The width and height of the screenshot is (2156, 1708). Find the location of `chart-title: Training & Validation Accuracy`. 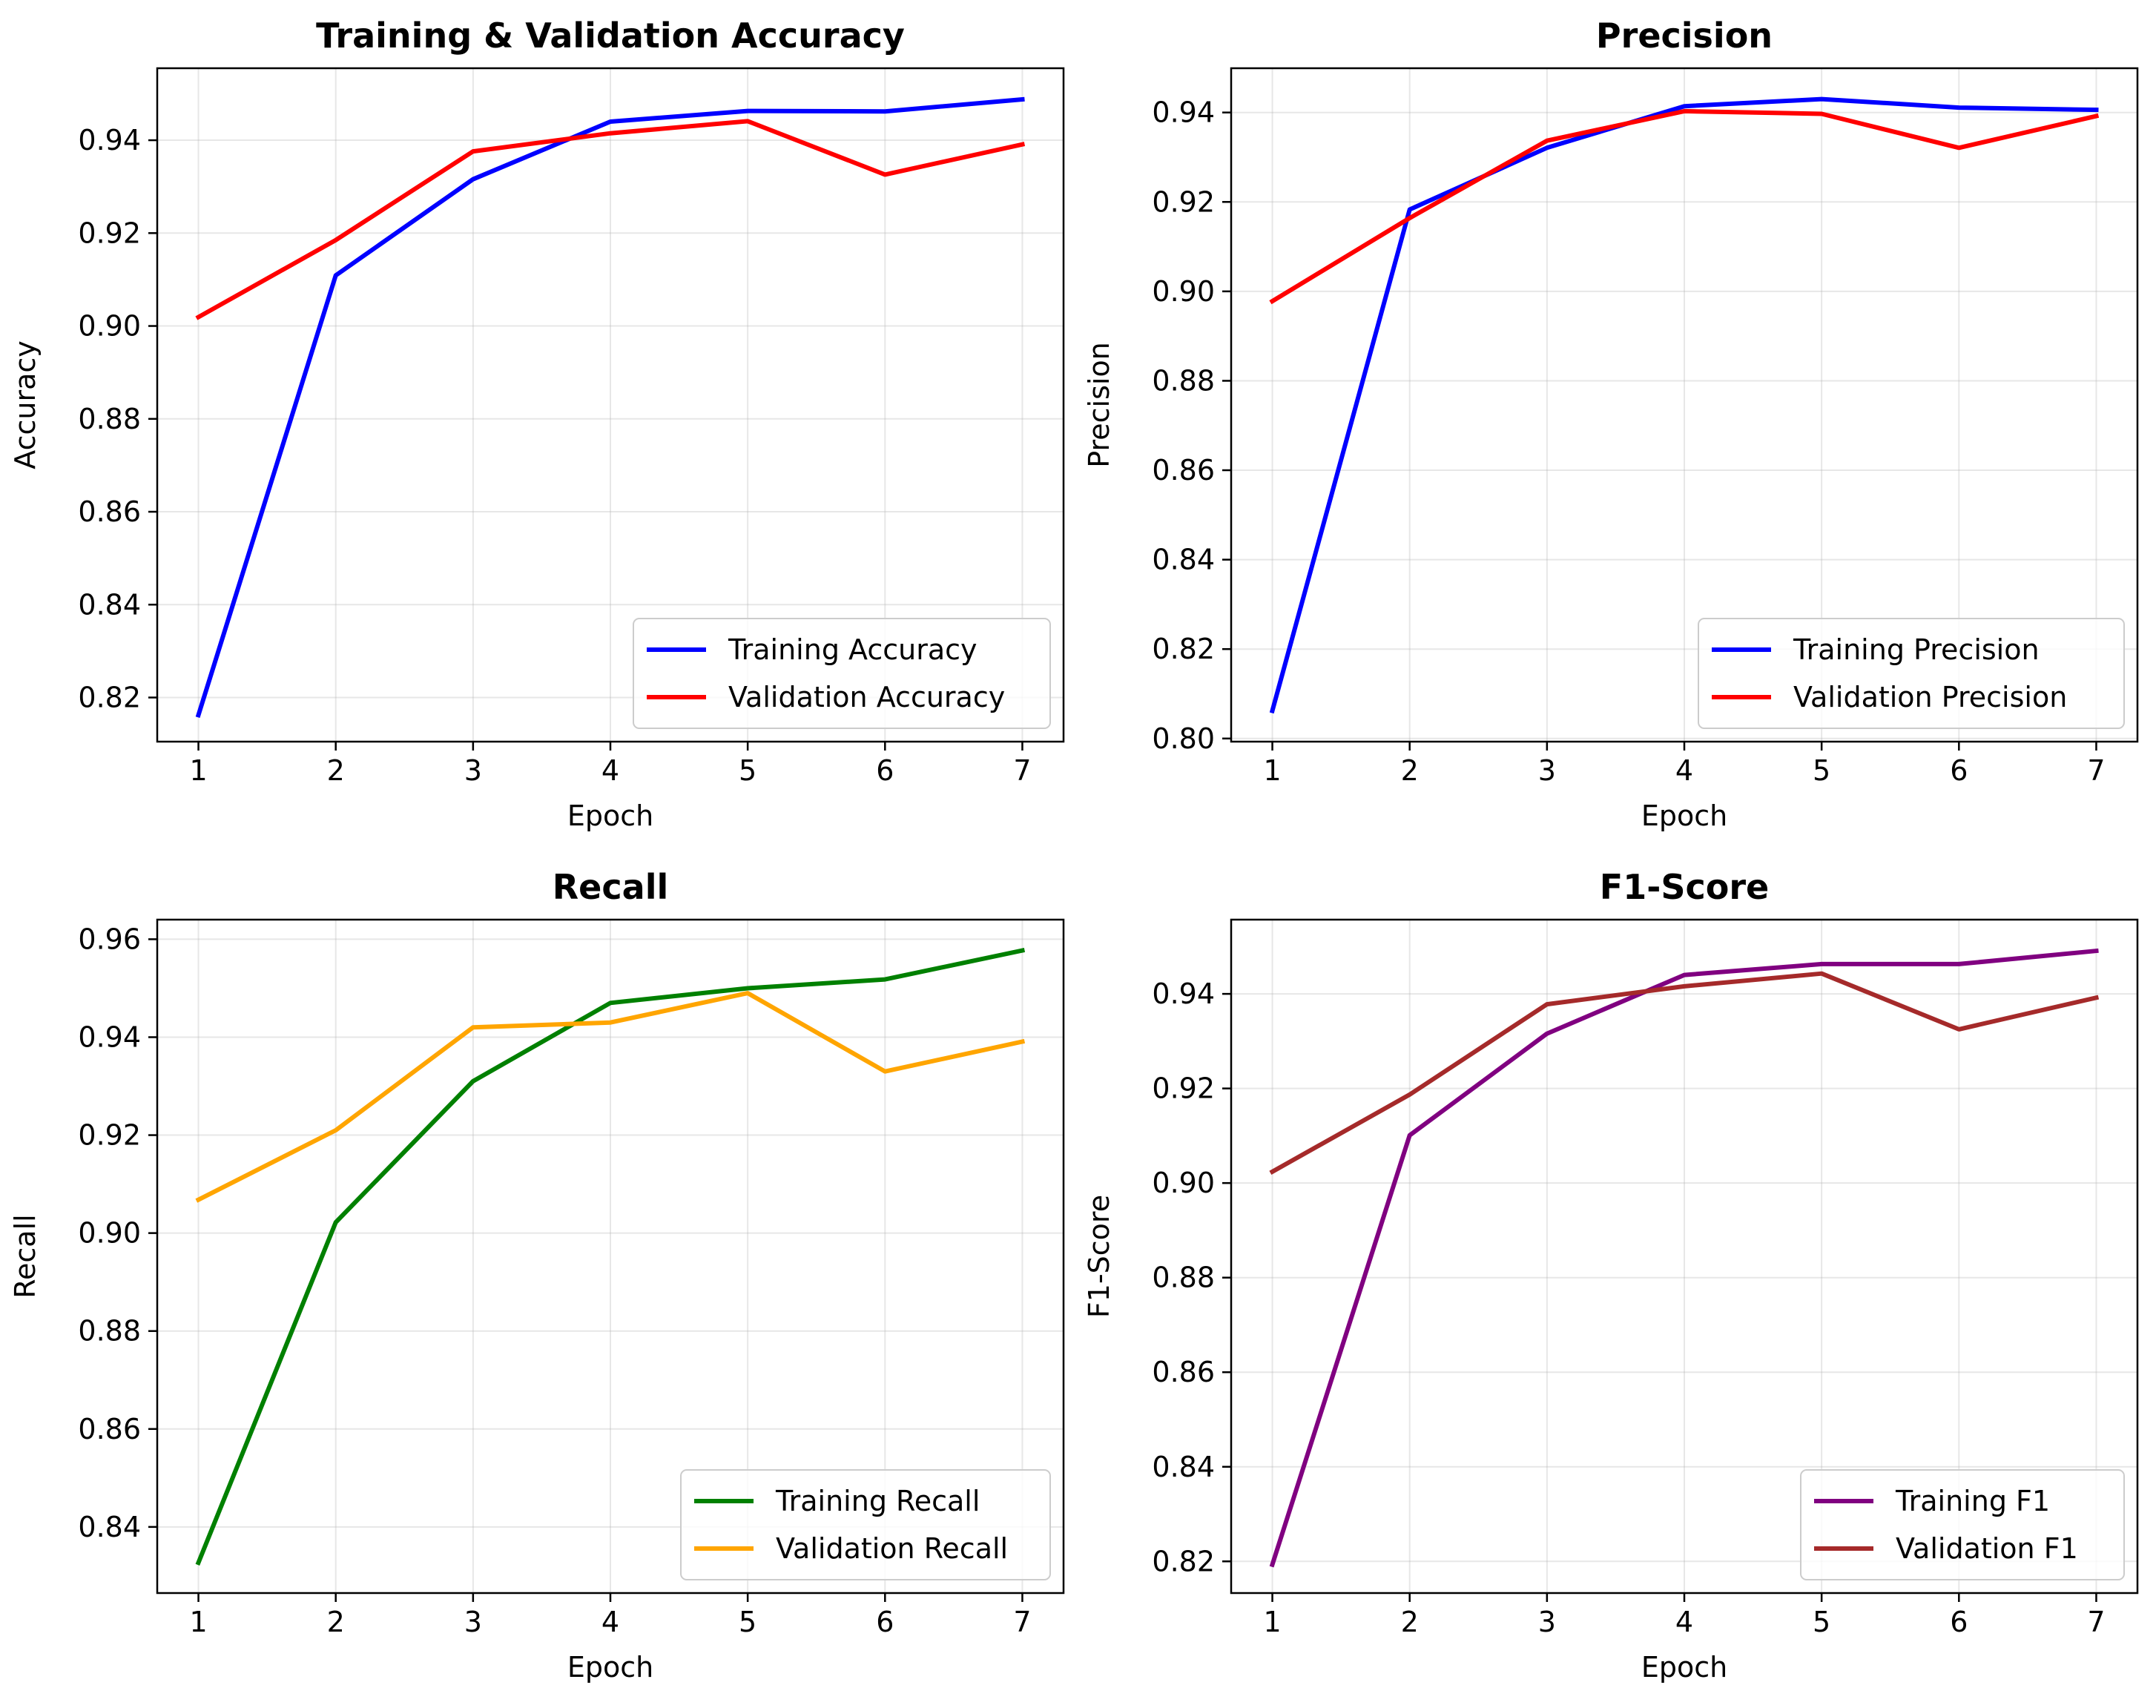

chart-title: Training & Validation Accuracy is located at coordinates (610, 36).